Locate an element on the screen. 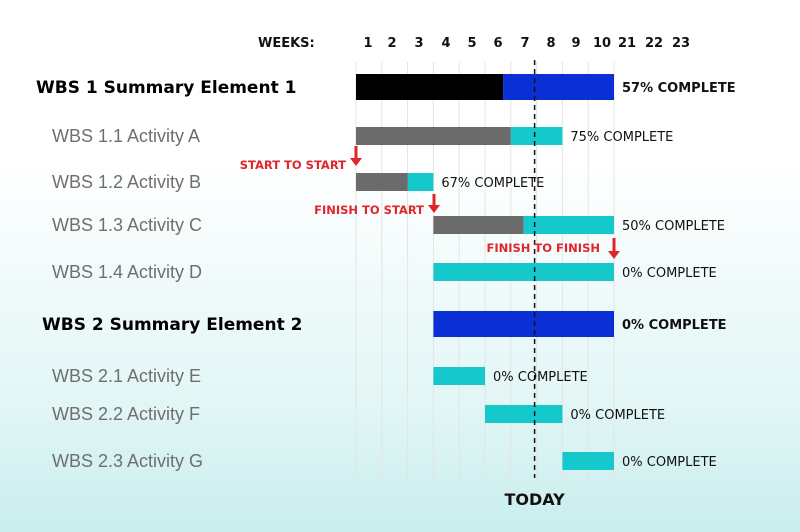 The image size is (800, 532). week-label-3: 3 is located at coordinates (418, 43).